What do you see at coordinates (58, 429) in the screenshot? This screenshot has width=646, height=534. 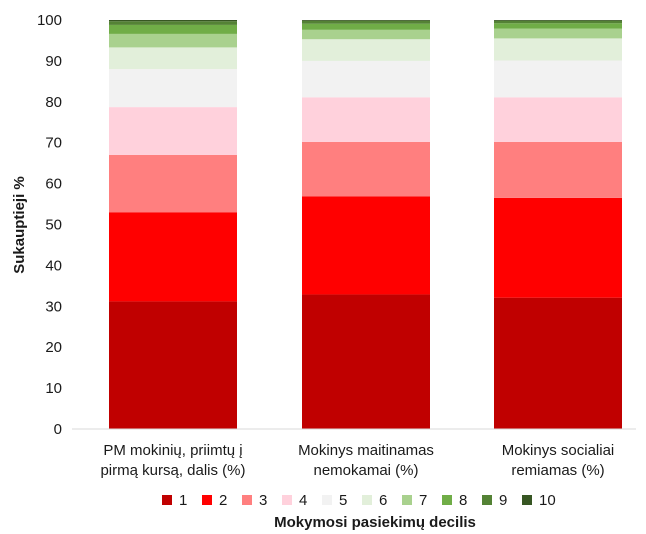 I see `y-tick-label: 0` at bounding box center [58, 429].